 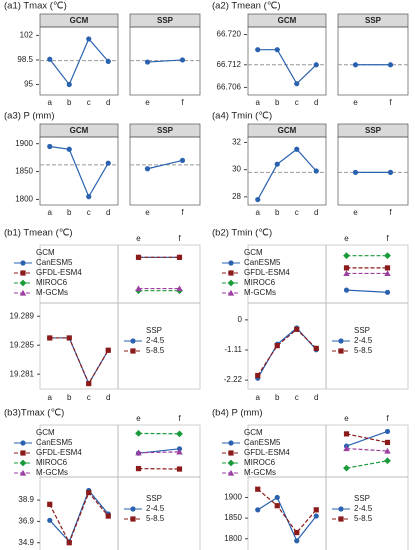 I want to click on y-tick-label: 19.281, so click(x=22, y=373).